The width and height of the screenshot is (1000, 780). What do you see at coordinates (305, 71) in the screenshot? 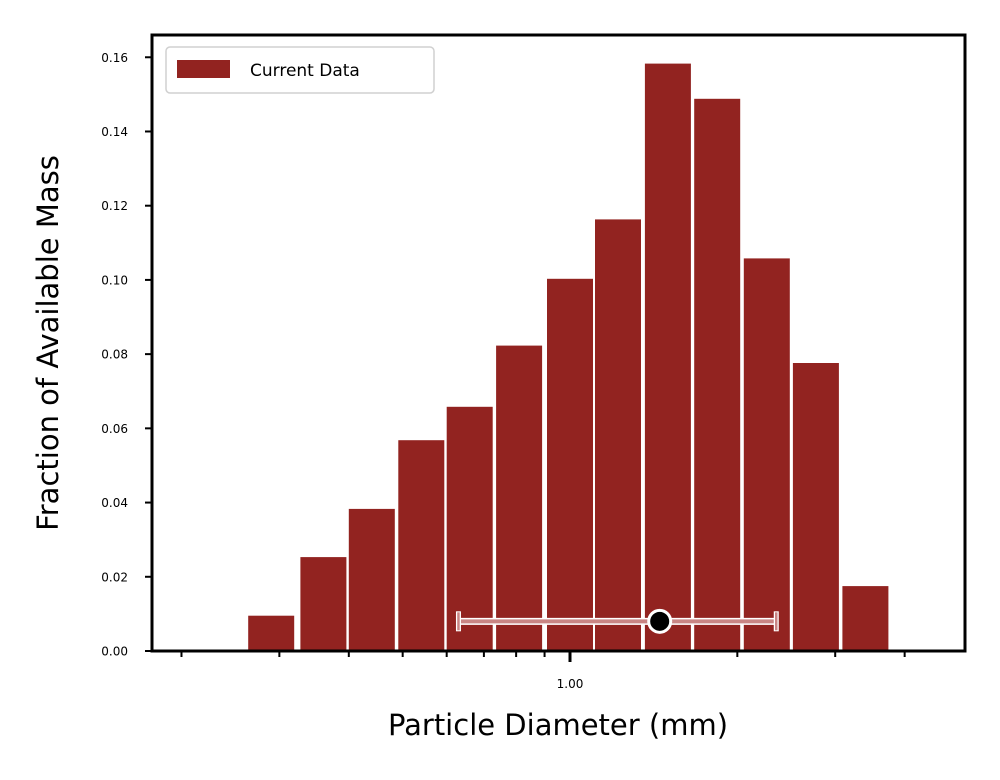
I see `legend-label: Current Data` at bounding box center [305, 71].